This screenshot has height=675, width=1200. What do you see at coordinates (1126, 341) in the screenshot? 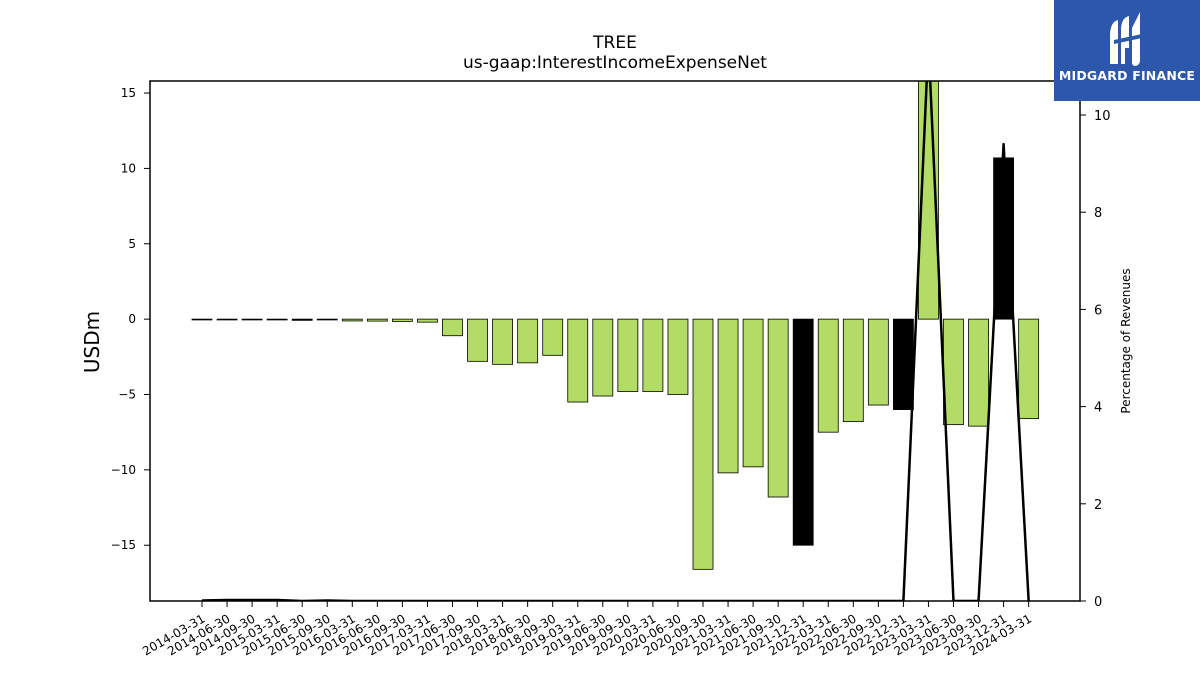
I see `y-axis-right-label: Percentage of Revenues` at bounding box center [1126, 341].